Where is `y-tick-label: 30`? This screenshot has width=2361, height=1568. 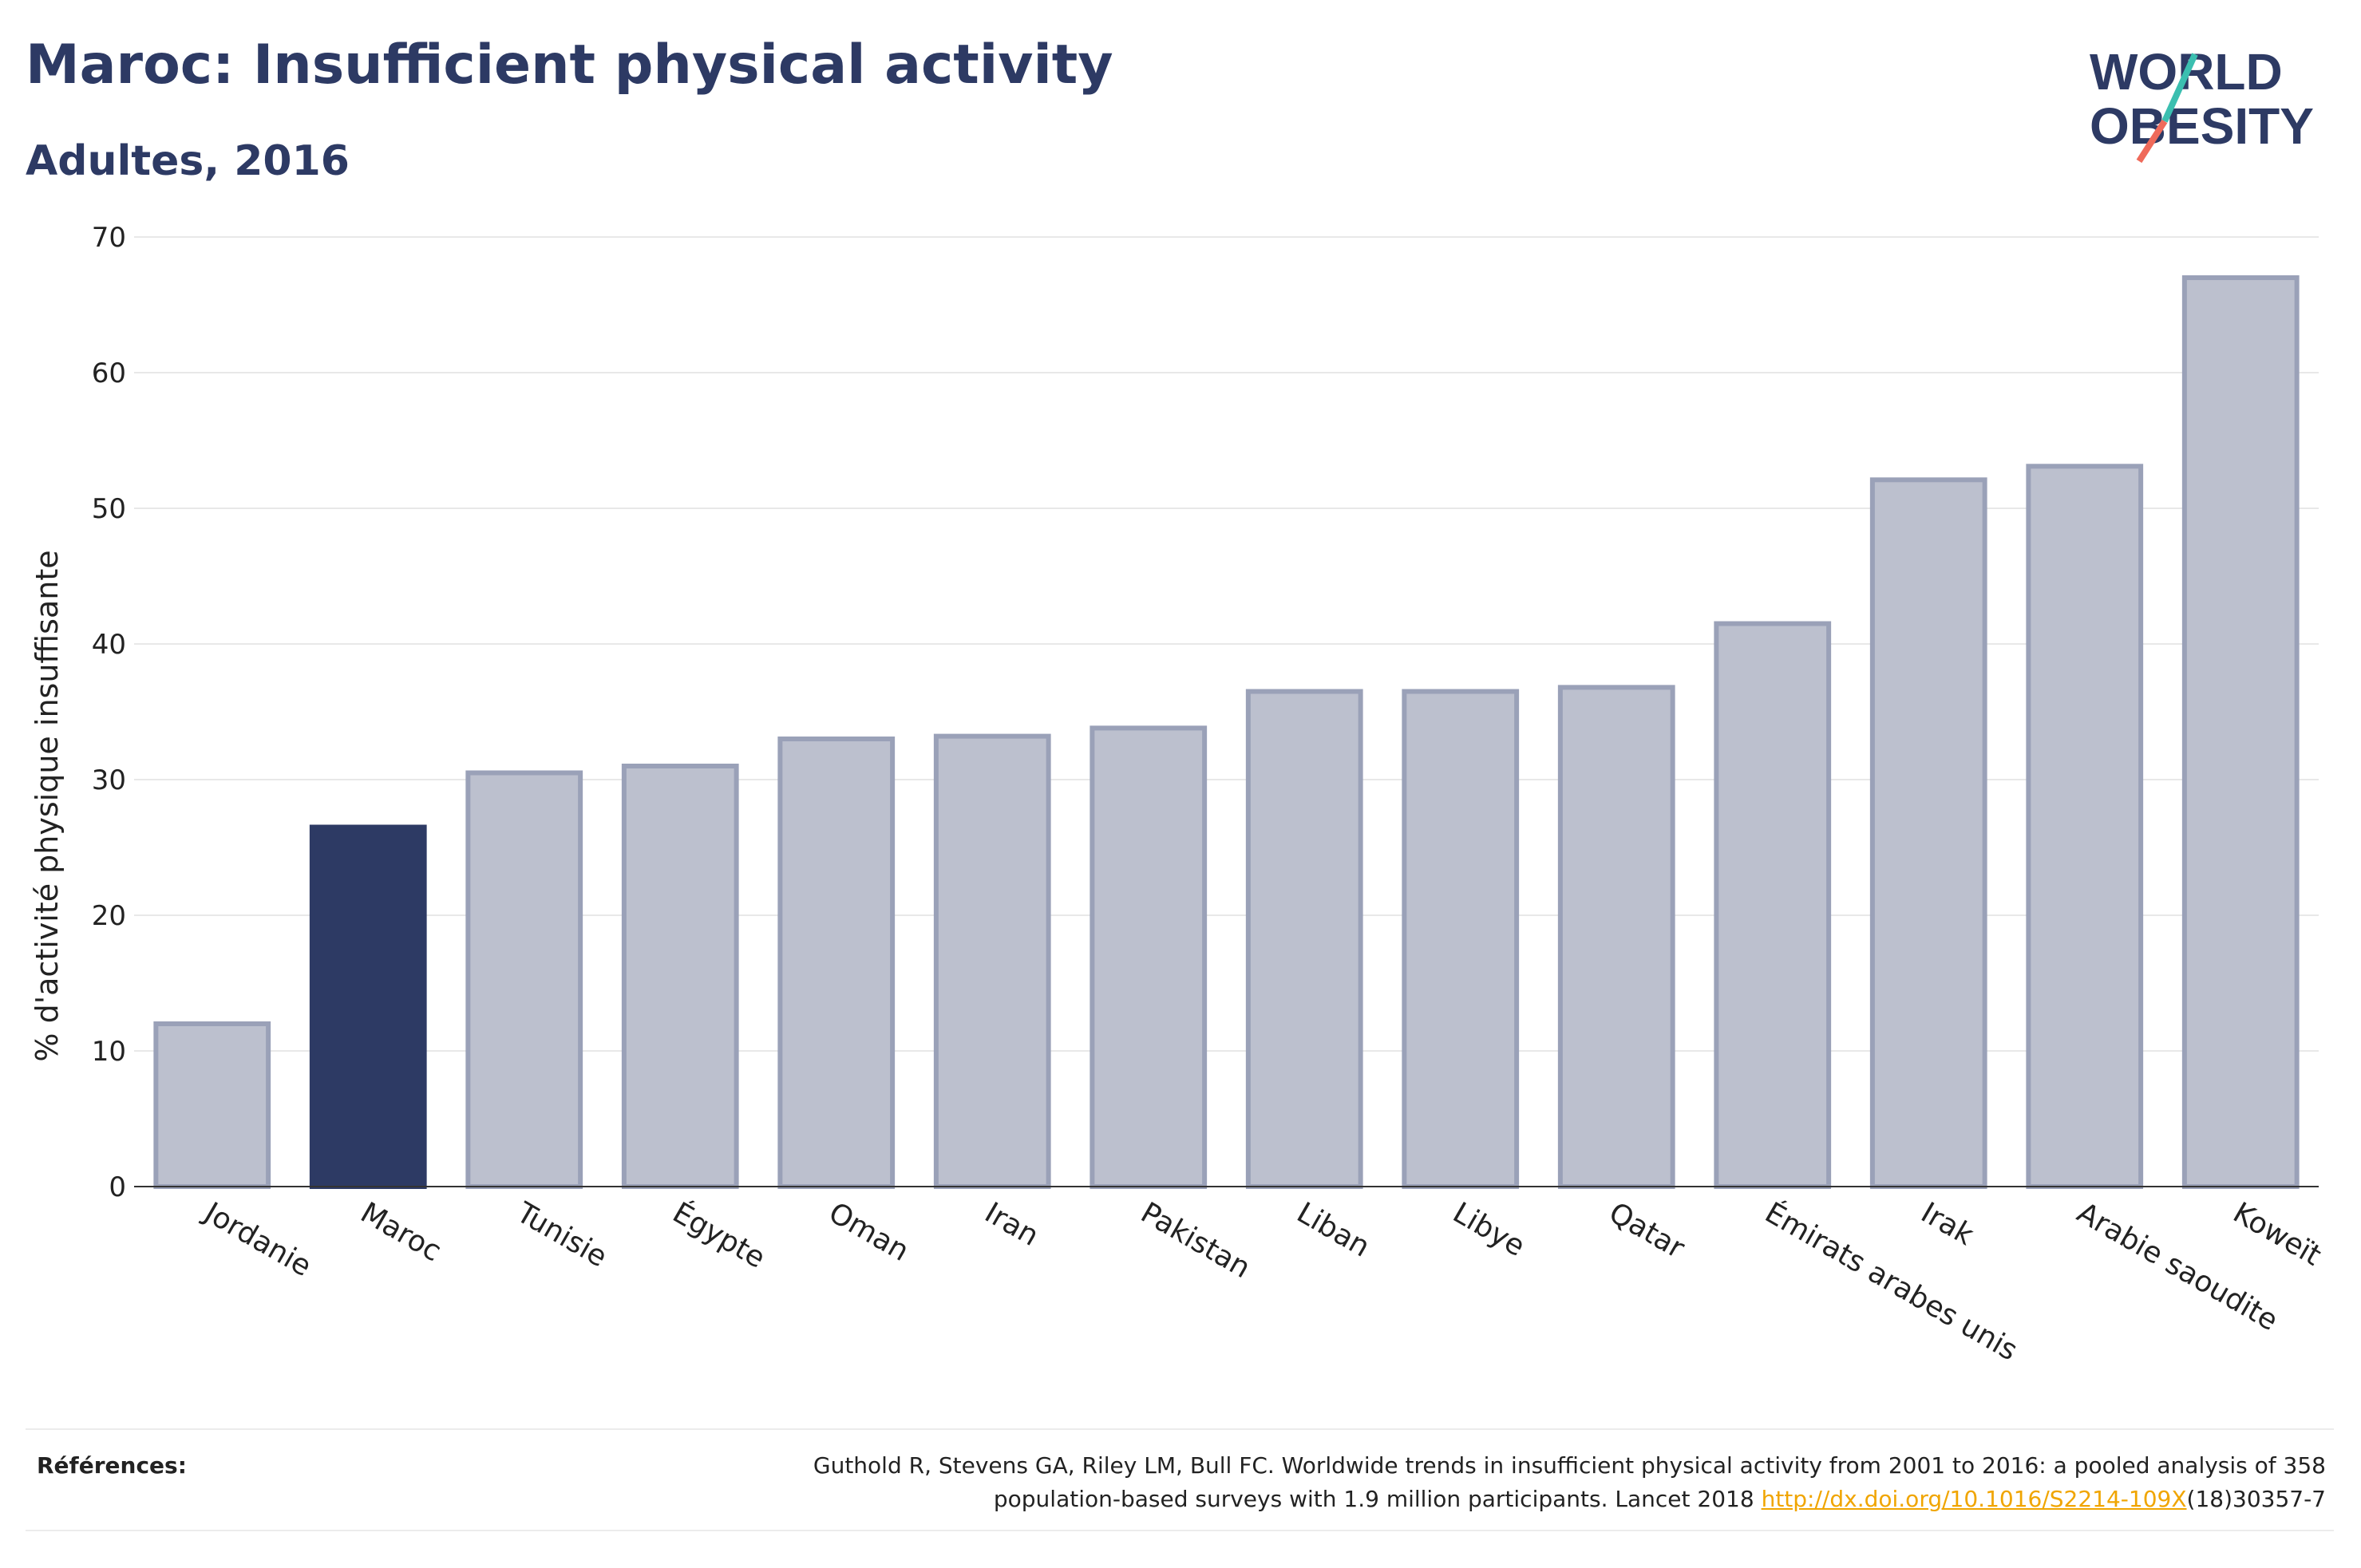 y-tick-label: 30 is located at coordinates (109, 780).